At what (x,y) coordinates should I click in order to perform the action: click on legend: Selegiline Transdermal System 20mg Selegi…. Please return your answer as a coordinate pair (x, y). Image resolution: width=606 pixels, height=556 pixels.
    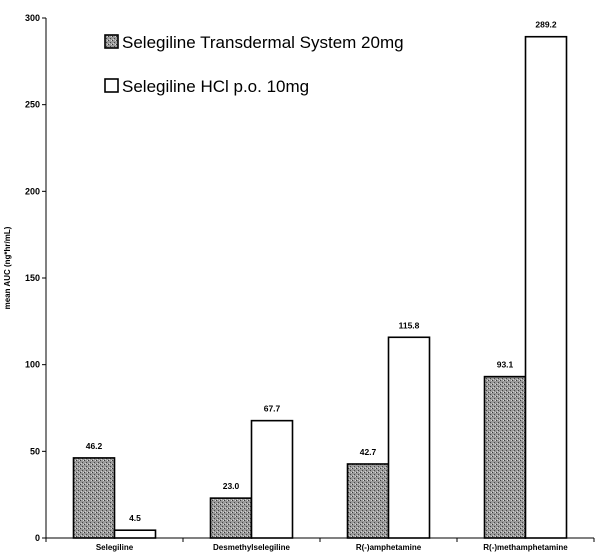
    Looking at the image, I should click on (254, 64).